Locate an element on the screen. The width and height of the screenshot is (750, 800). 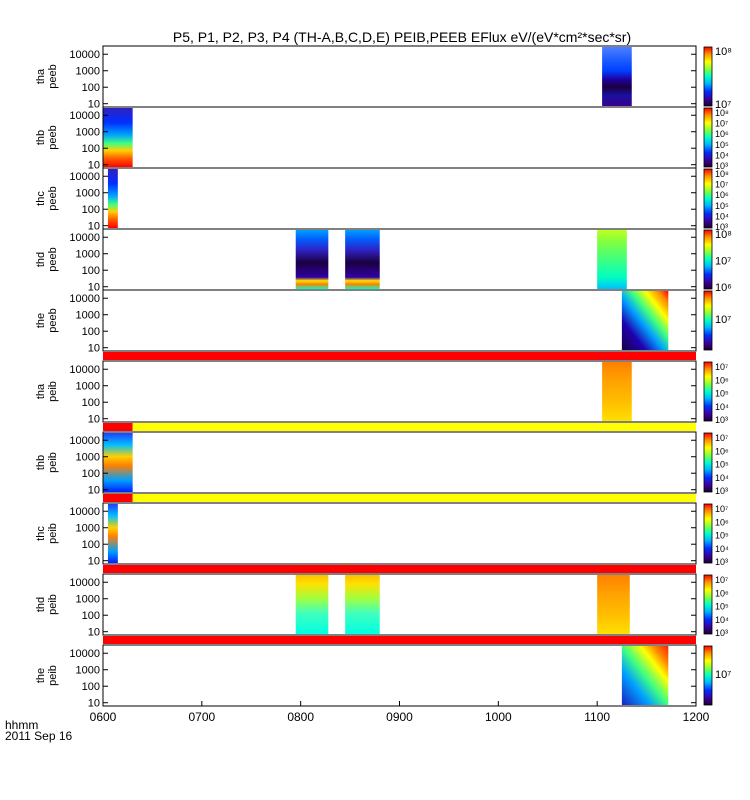
panel-label: the is located at coordinates (41, 320).